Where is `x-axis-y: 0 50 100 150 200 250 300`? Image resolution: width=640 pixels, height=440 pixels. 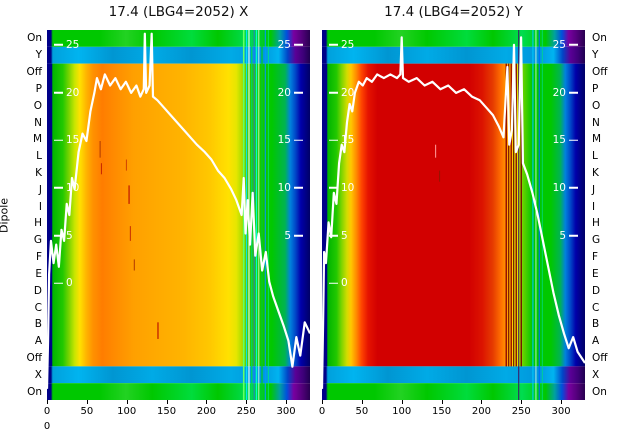 x-axis-y: 0 50 100 150 200 250 300 is located at coordinates (451, 415).